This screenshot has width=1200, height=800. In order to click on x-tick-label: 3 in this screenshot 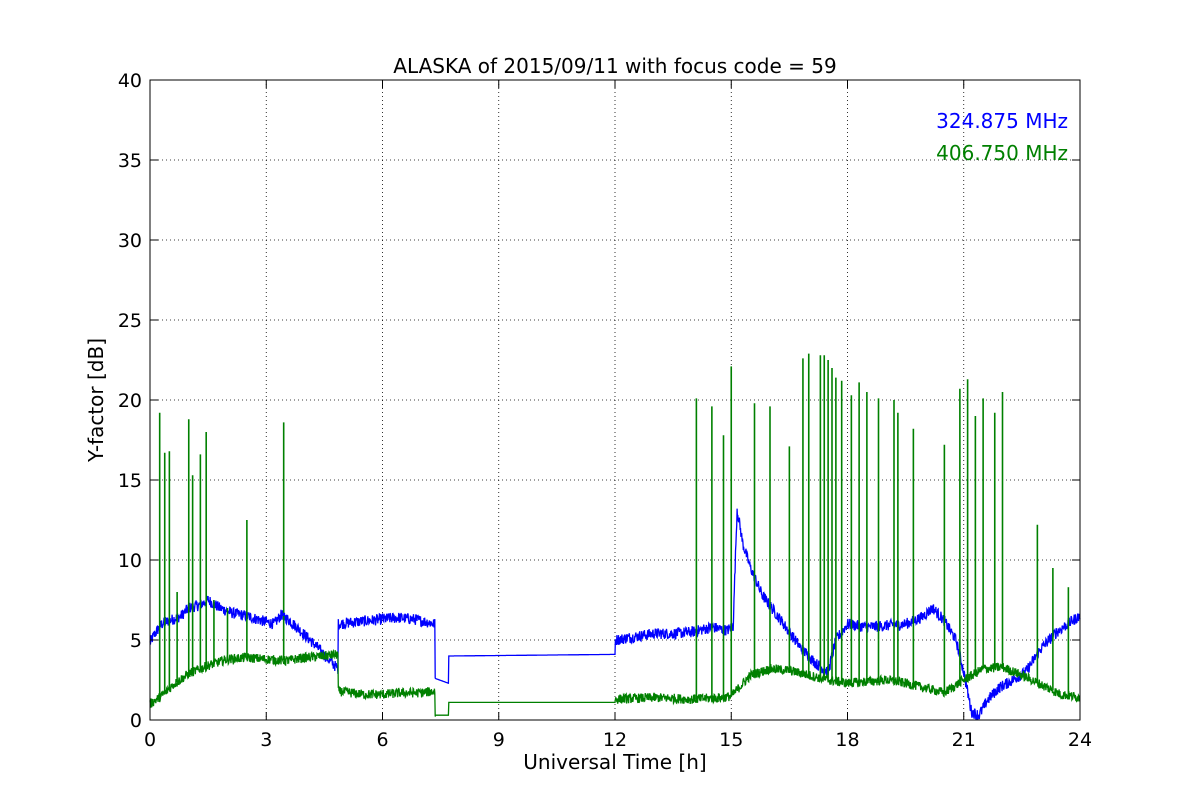, I will do `click(266, 740)`.